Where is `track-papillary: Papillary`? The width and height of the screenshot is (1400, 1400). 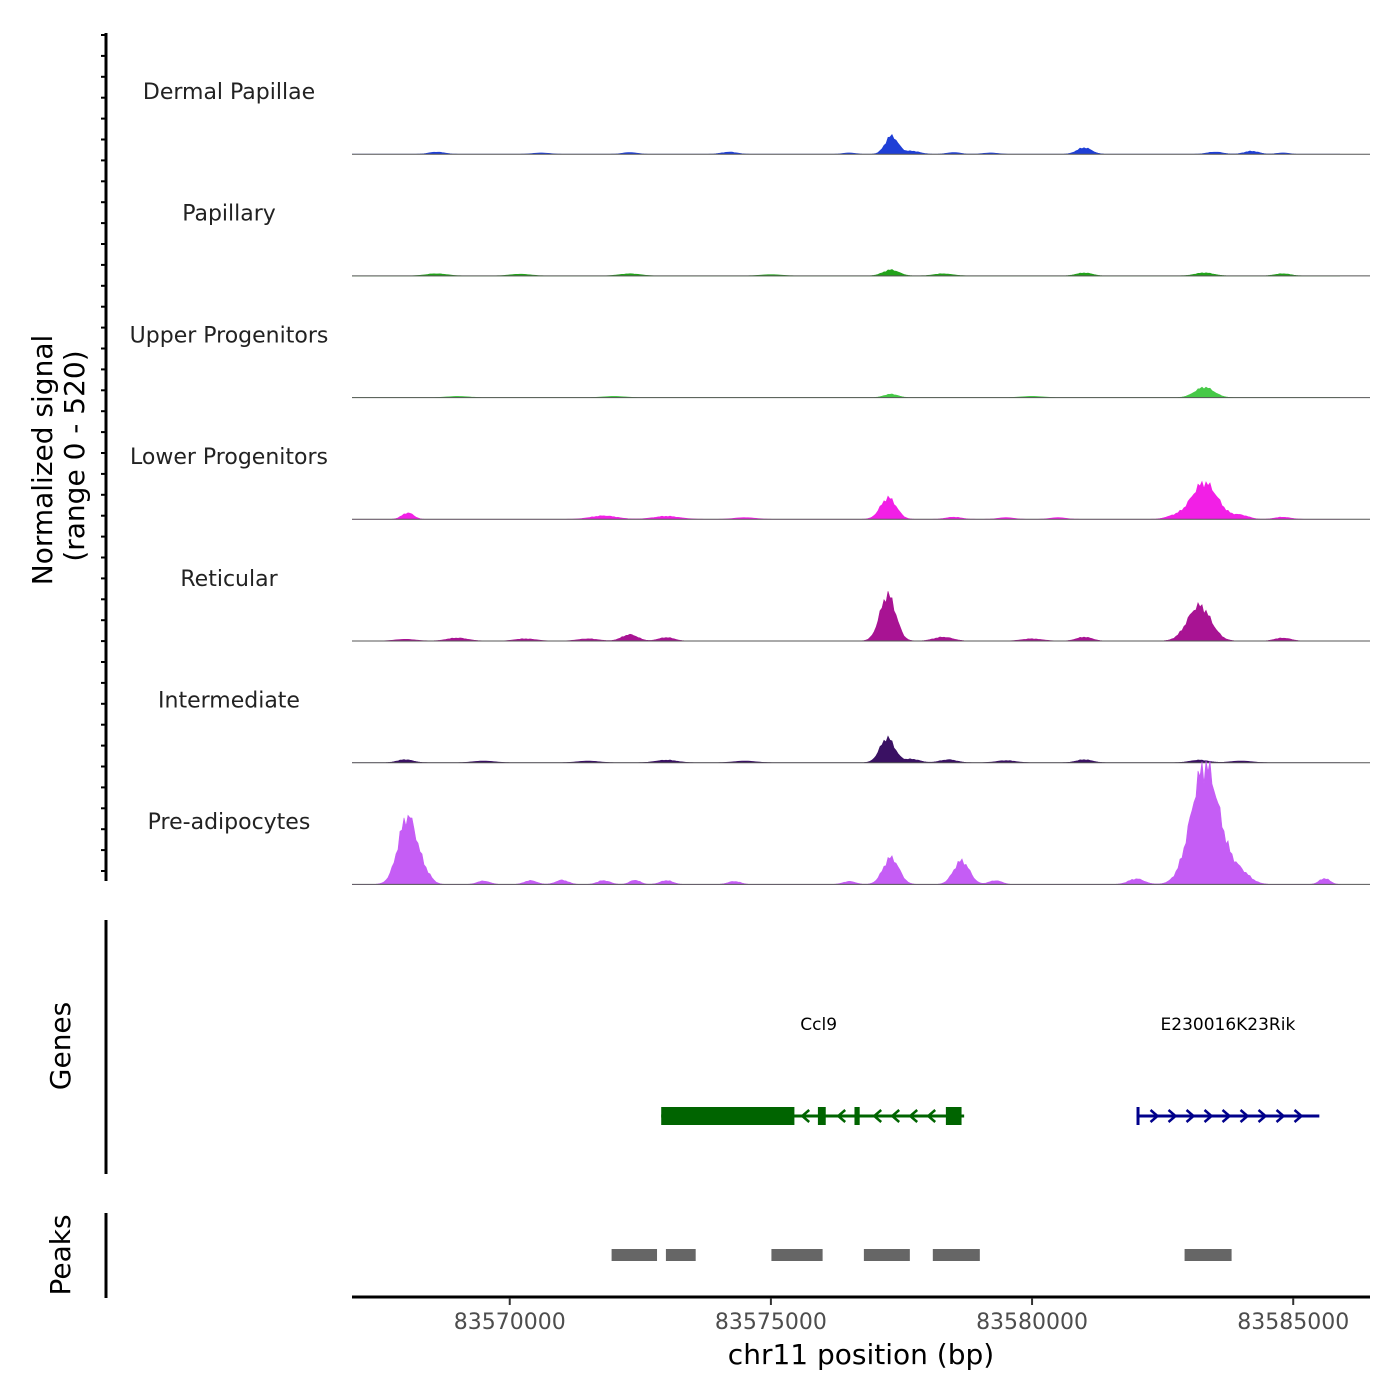
track-papillary: Papillary is located at coordinates (776, 239).